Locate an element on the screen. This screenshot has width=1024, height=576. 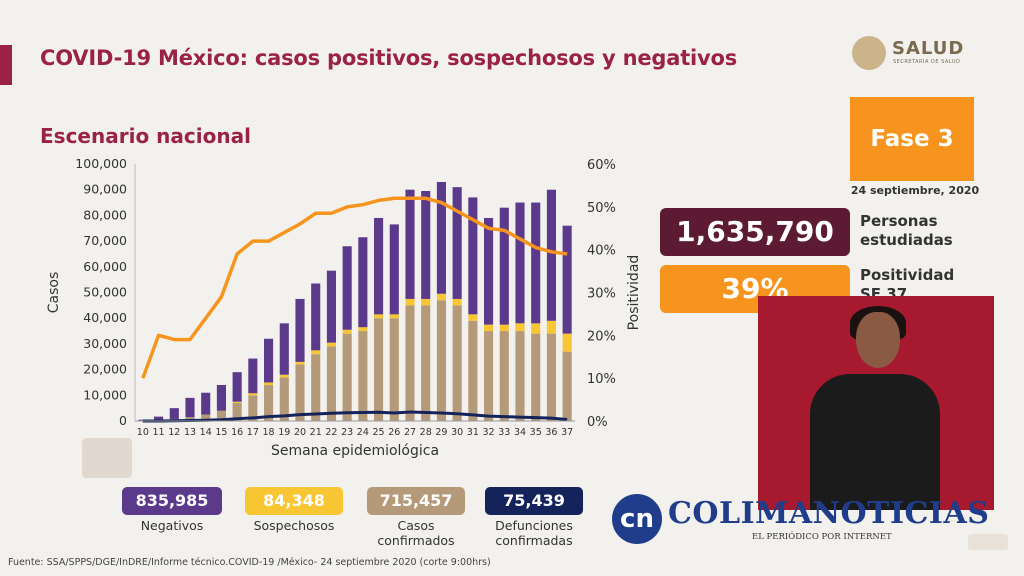
logo-text: SALUD is located at coordinates (928, 48).